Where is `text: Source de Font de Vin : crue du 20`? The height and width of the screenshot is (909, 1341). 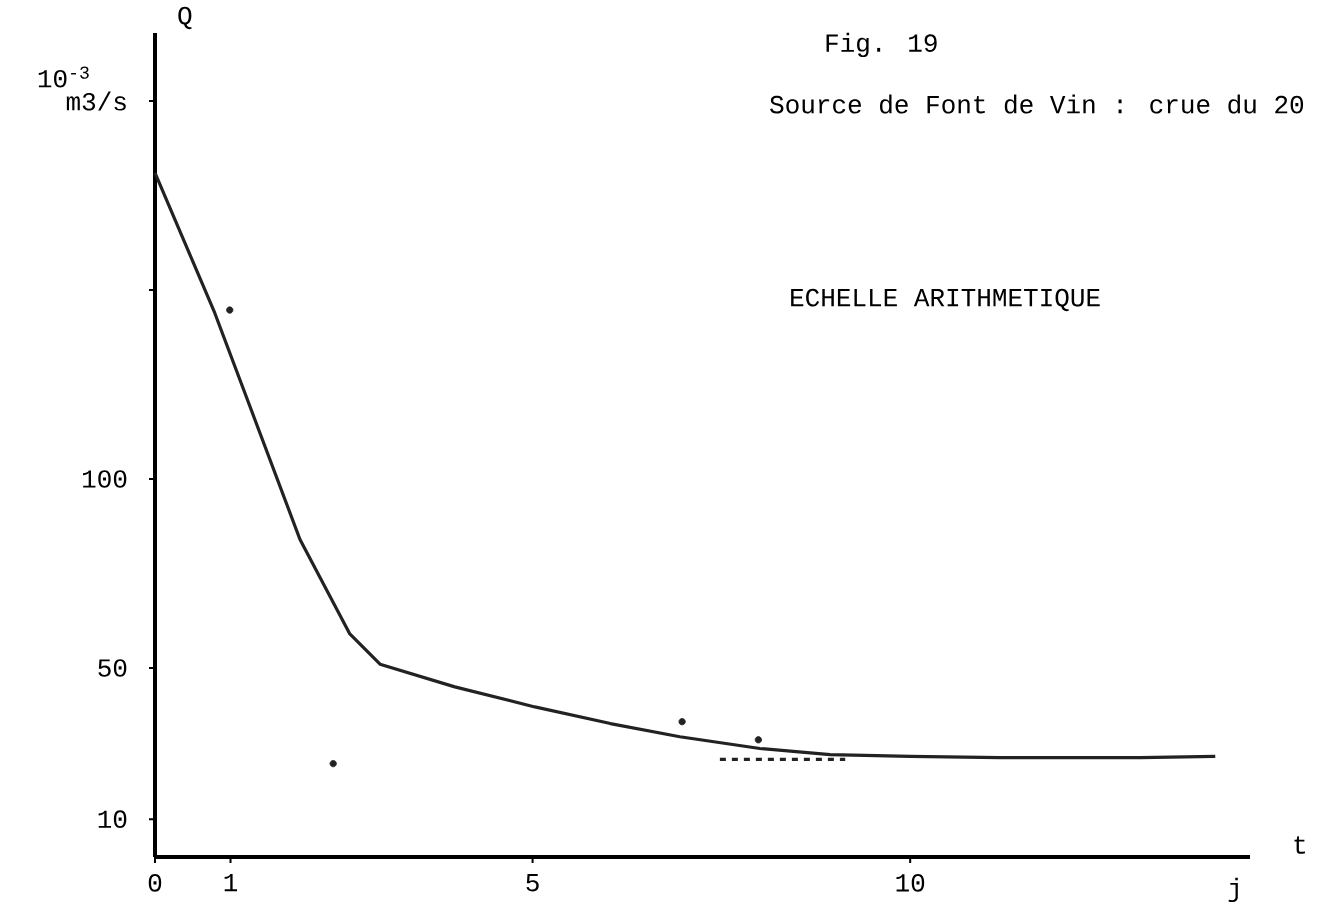
text: Source de Font de Vin : crue du 20 is located at coordinates (1037, 104).